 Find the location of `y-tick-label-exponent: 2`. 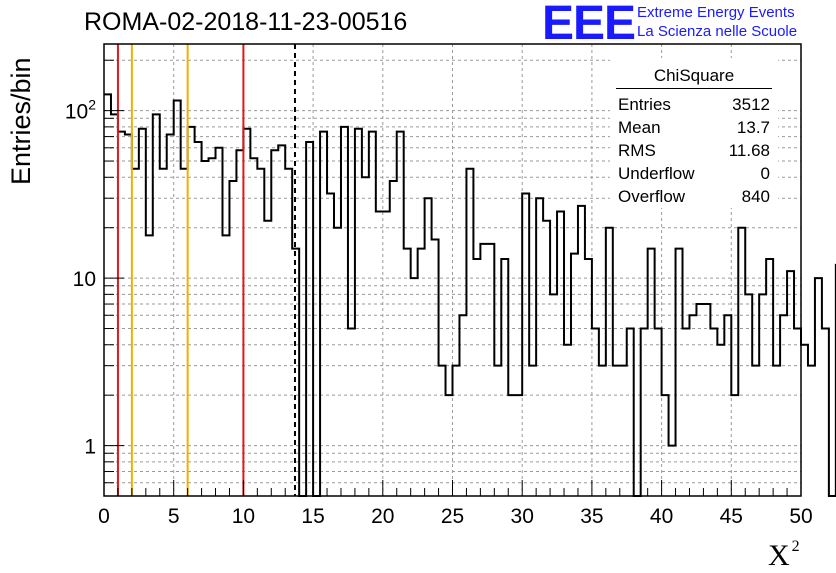

y-tick-label-exponent: 2 is located at coordinates (92, 105).